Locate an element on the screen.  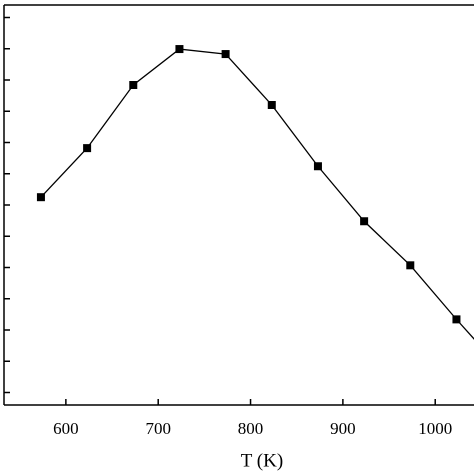
x-tick-label: 700 is located at coordinates (158, 428).